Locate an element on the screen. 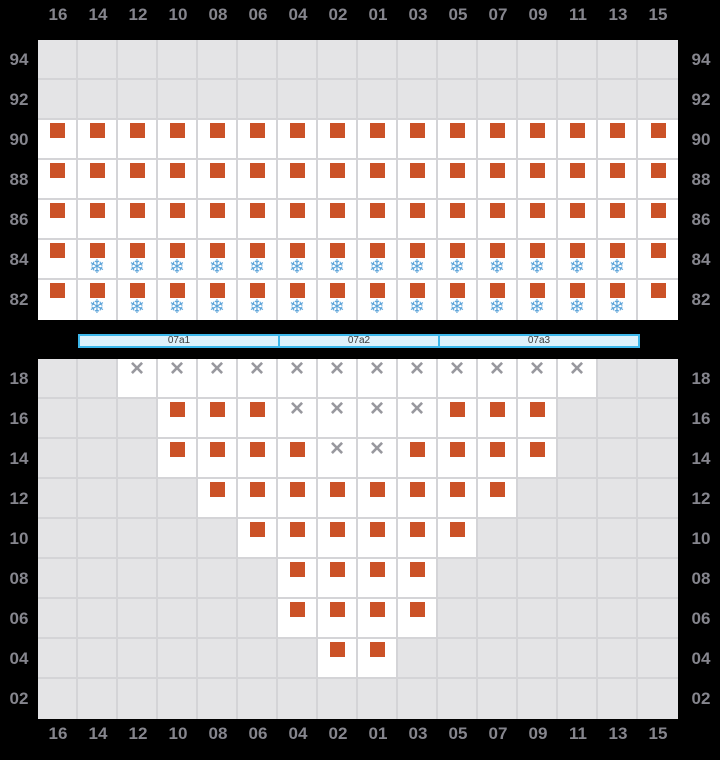 The height and width of the screenshot is (760, 720). cell-05-82: ❄ is located at coordinates (458, 300).